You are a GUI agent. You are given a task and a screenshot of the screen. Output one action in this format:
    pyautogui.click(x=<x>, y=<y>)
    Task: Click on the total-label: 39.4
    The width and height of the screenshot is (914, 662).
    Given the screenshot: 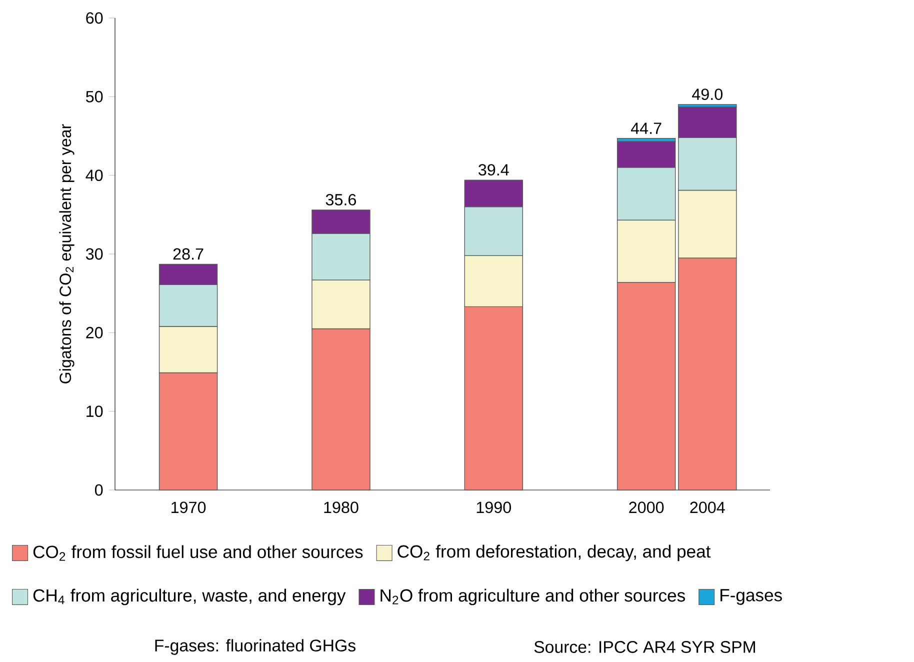 What is the action you would take?
    pyautogui.click(x=493, y=170)
    